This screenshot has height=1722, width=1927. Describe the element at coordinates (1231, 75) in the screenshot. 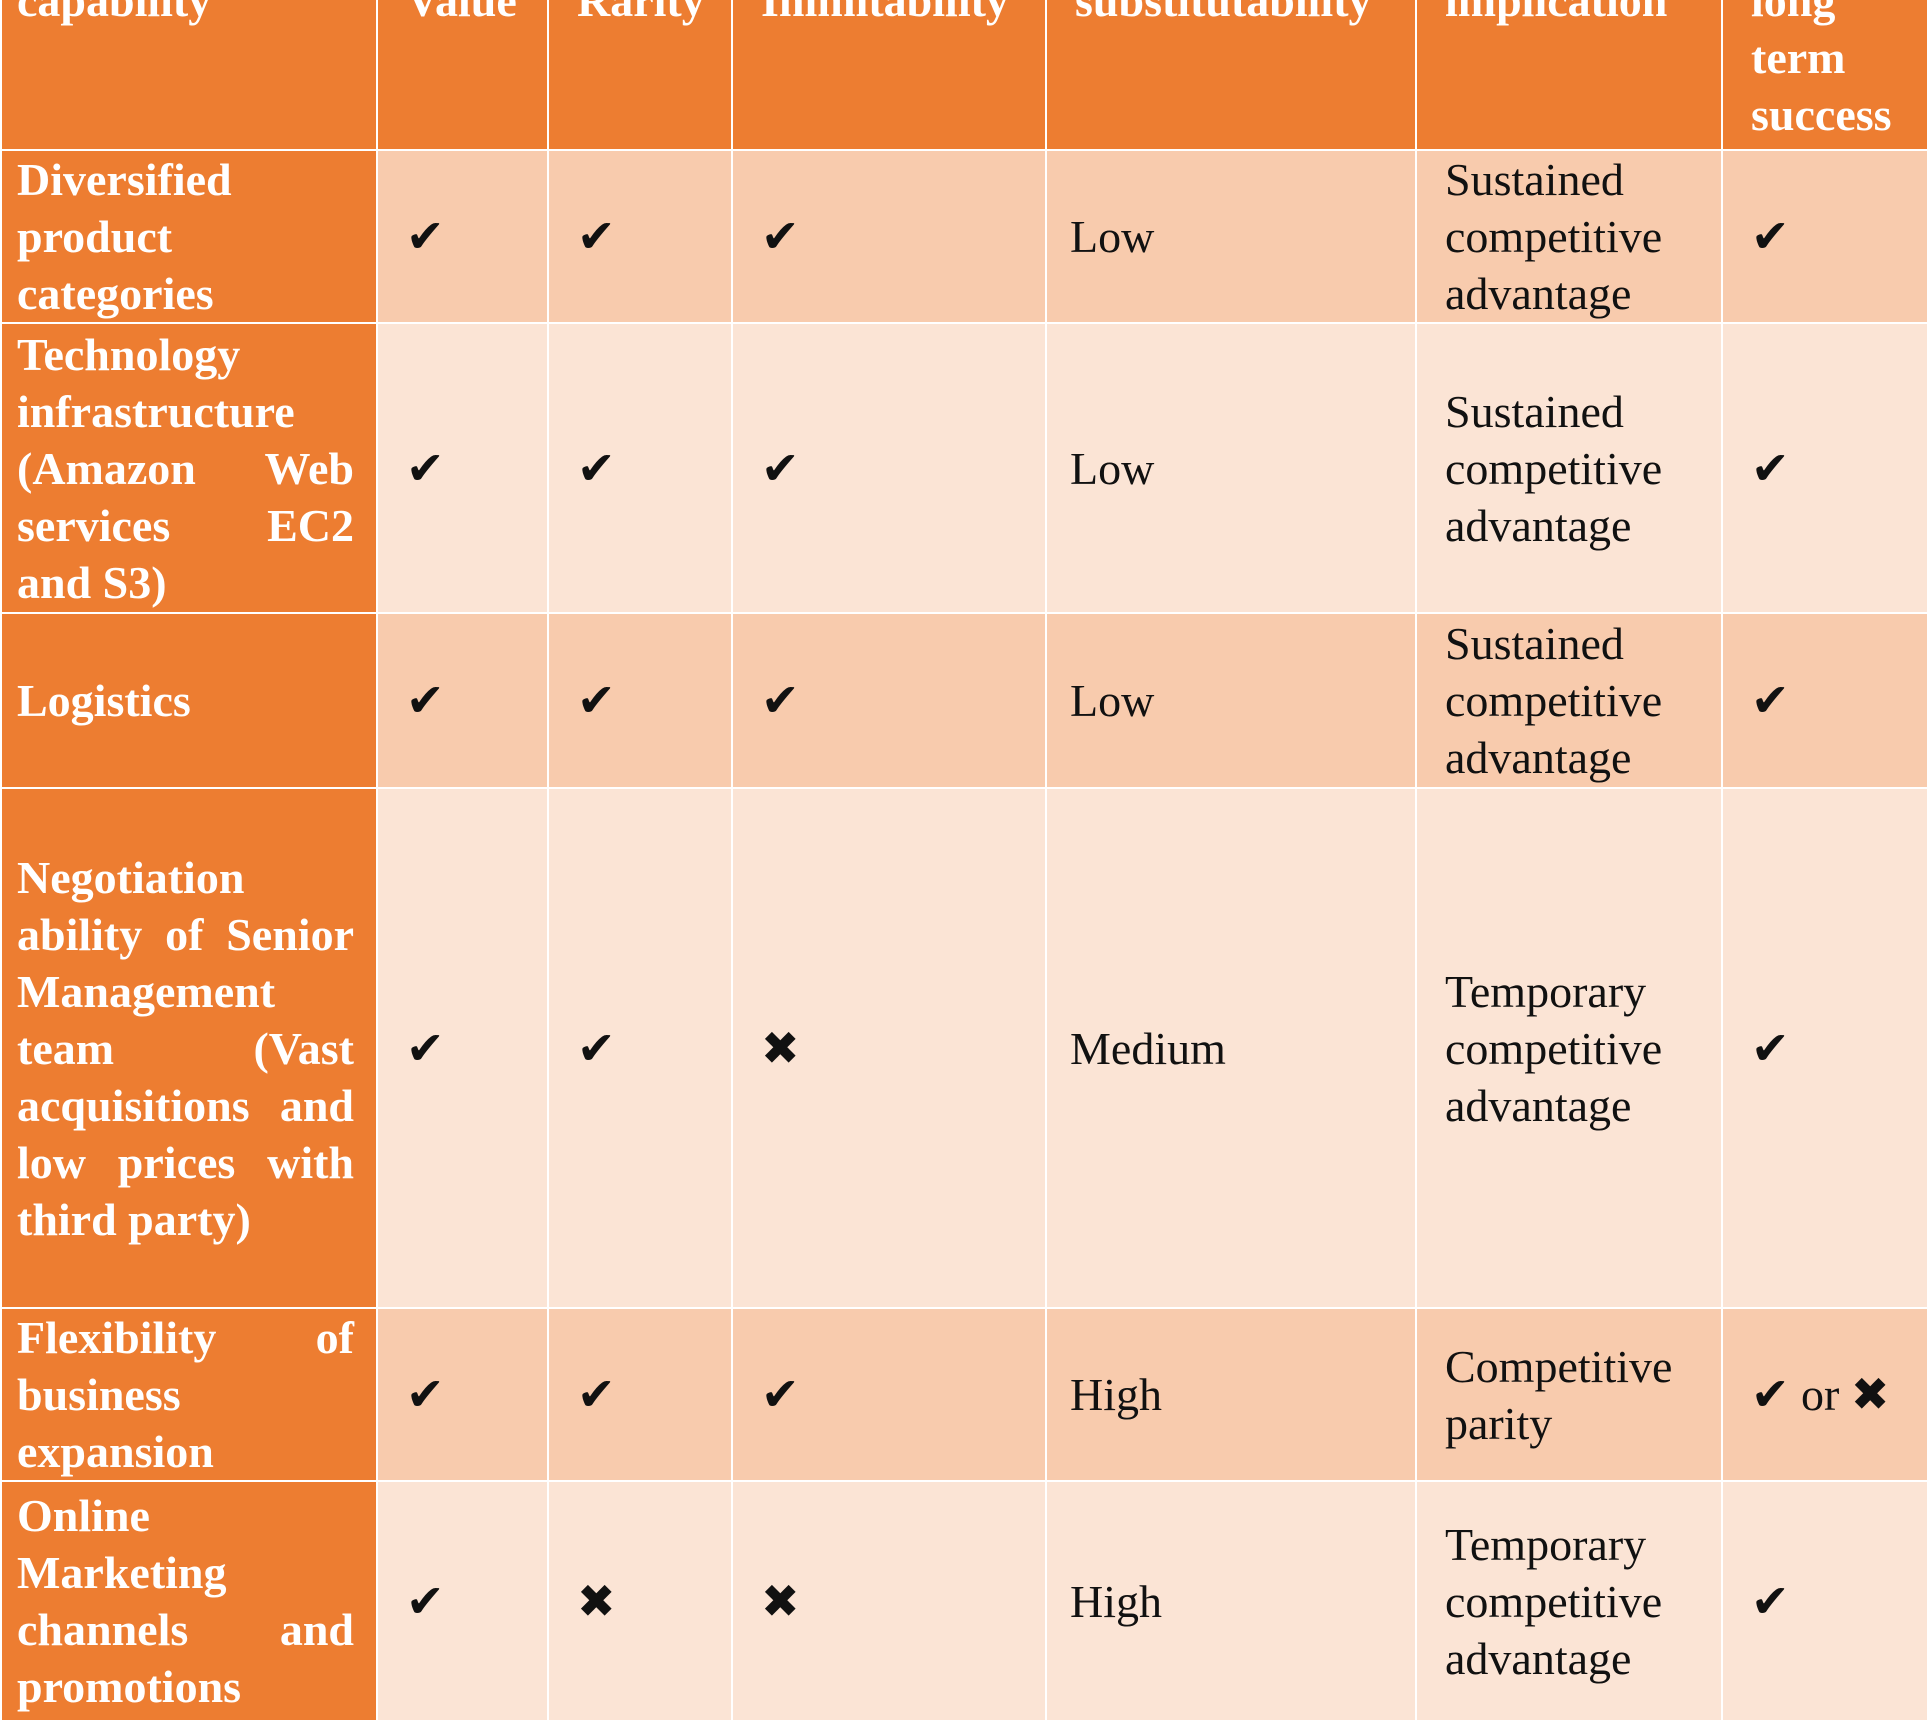

I see `header-cell: substitutability` at that location.